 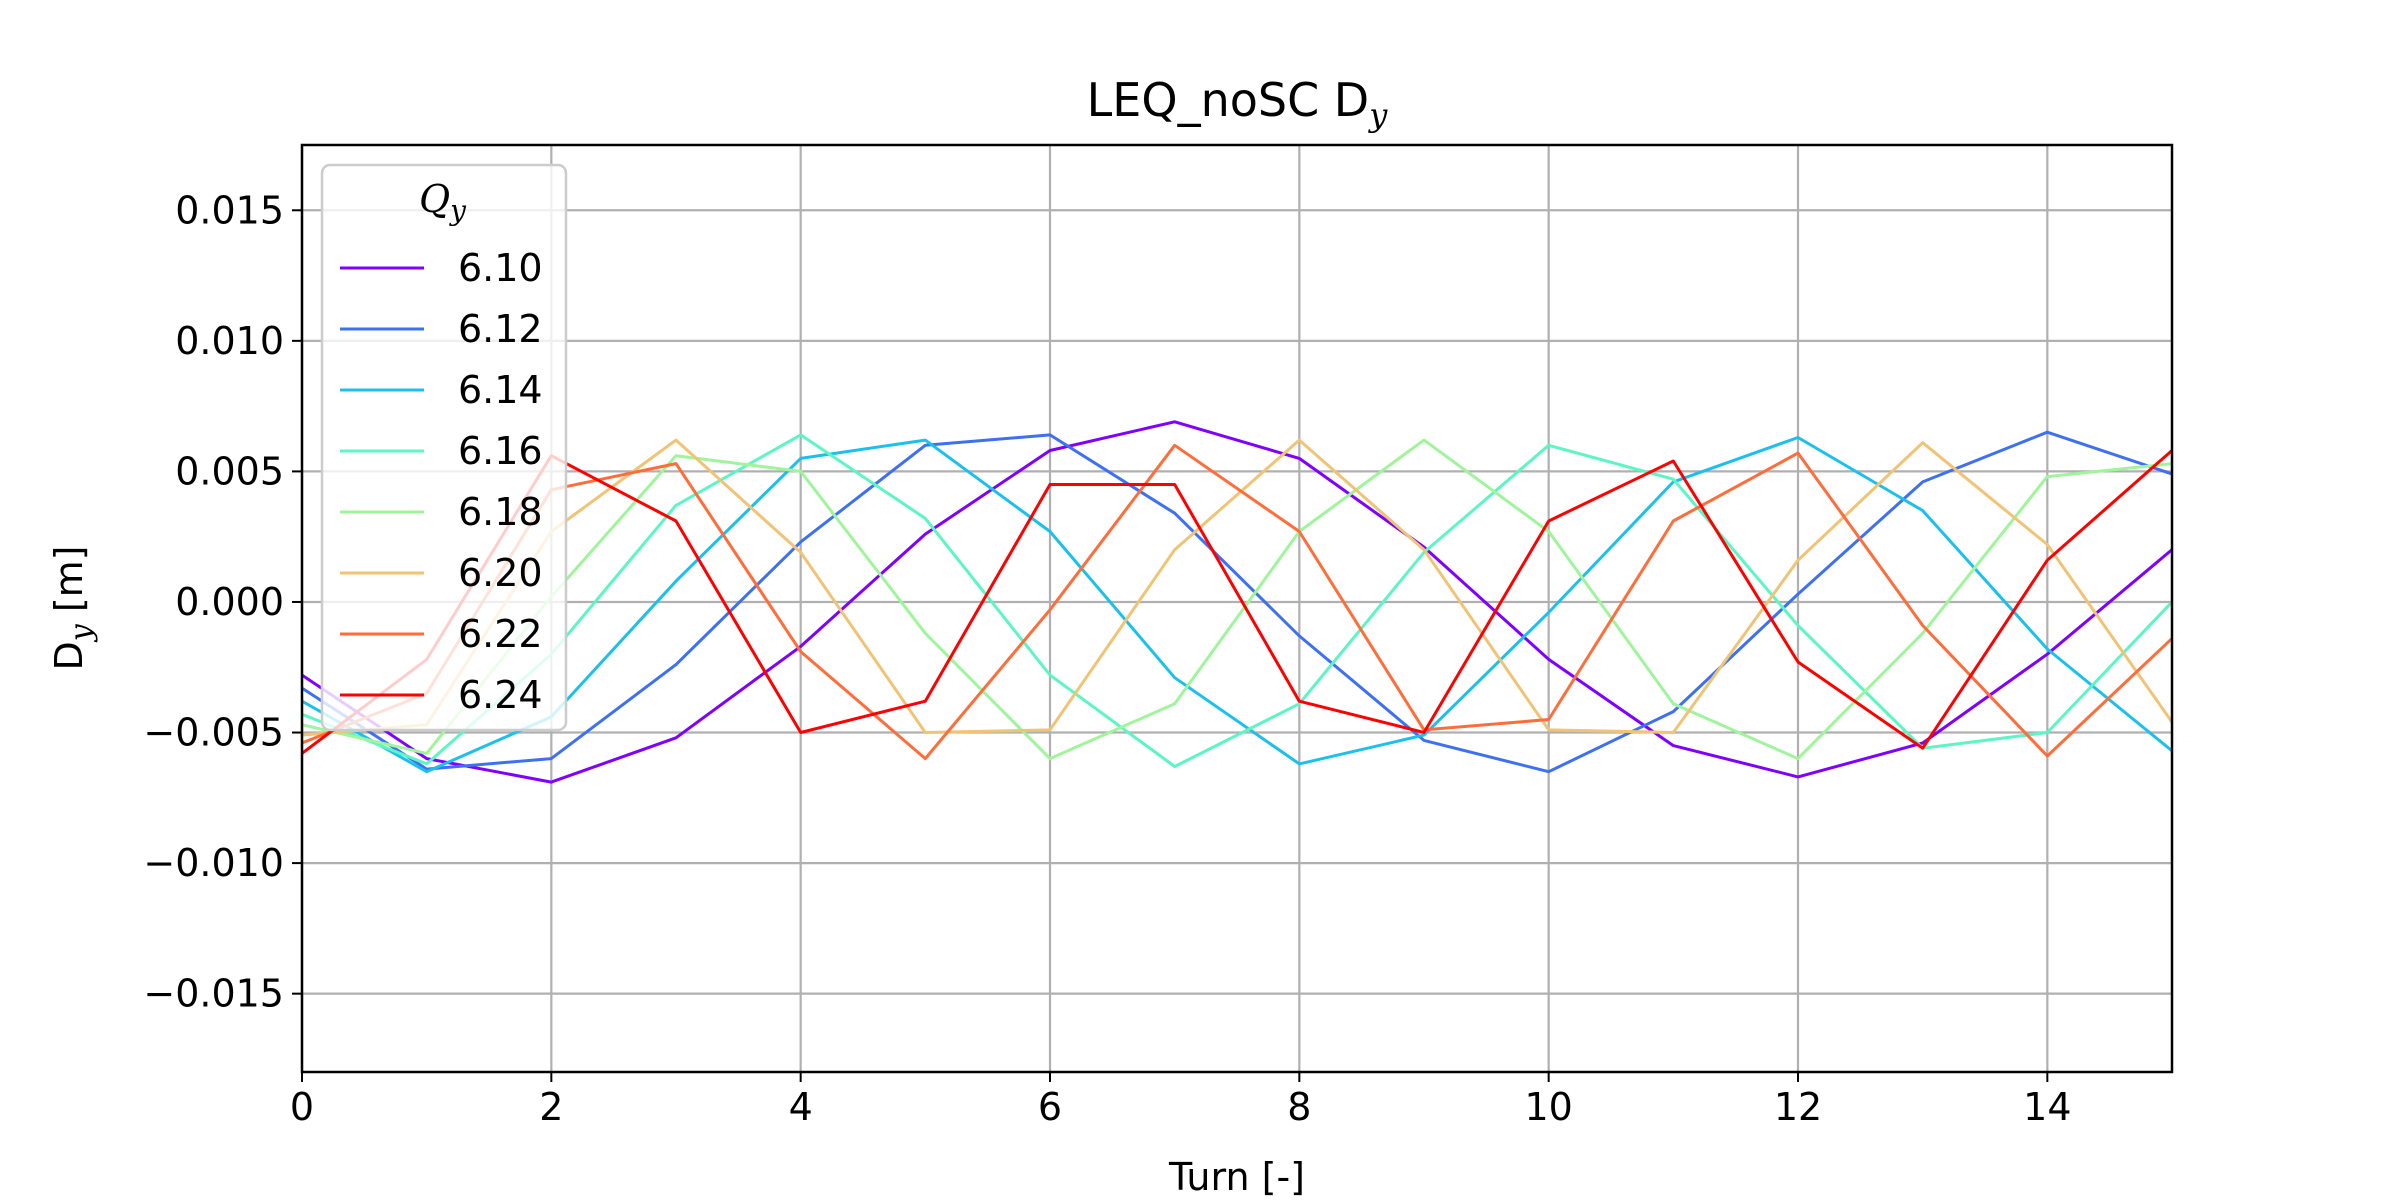 I want to click on y-axis-label: Dy [m], so click(x=73, y=608).